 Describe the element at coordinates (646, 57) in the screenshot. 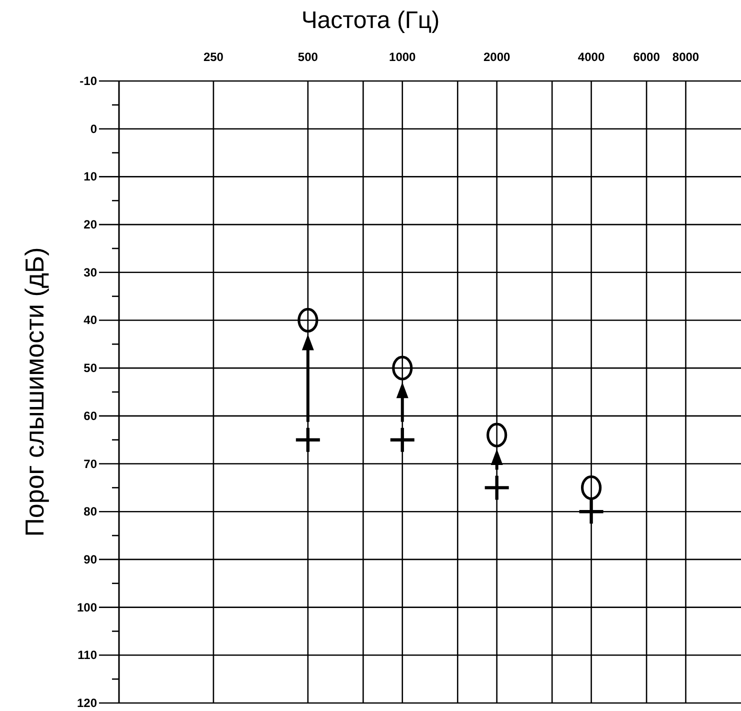

I see `x-tick-label: 6000` at that location.